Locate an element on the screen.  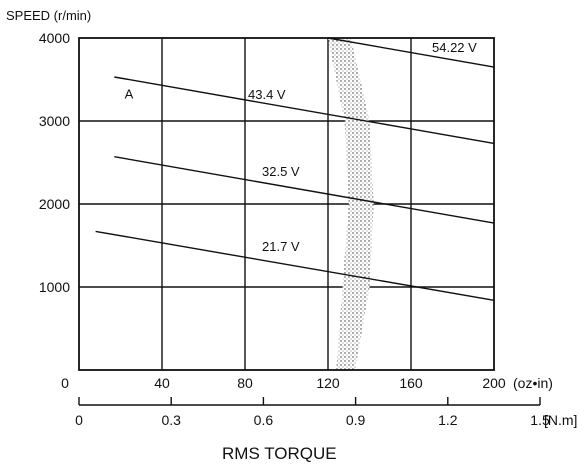
y-tick-label-0: 1000 is located at coordinates (54, 287).